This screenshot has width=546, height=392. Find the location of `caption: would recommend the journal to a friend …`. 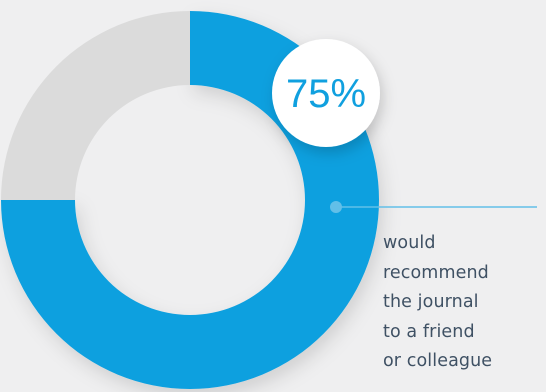

caption: would recommend the journal to a friend … is located at coordinates (464, 303).